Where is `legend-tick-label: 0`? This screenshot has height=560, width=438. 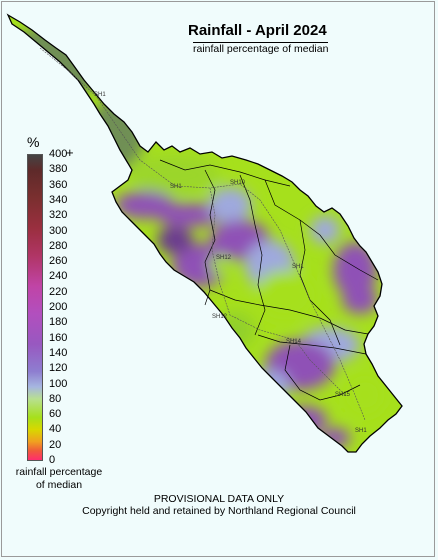 legend-tick-label: 0 is located at coordinates (52, 460).